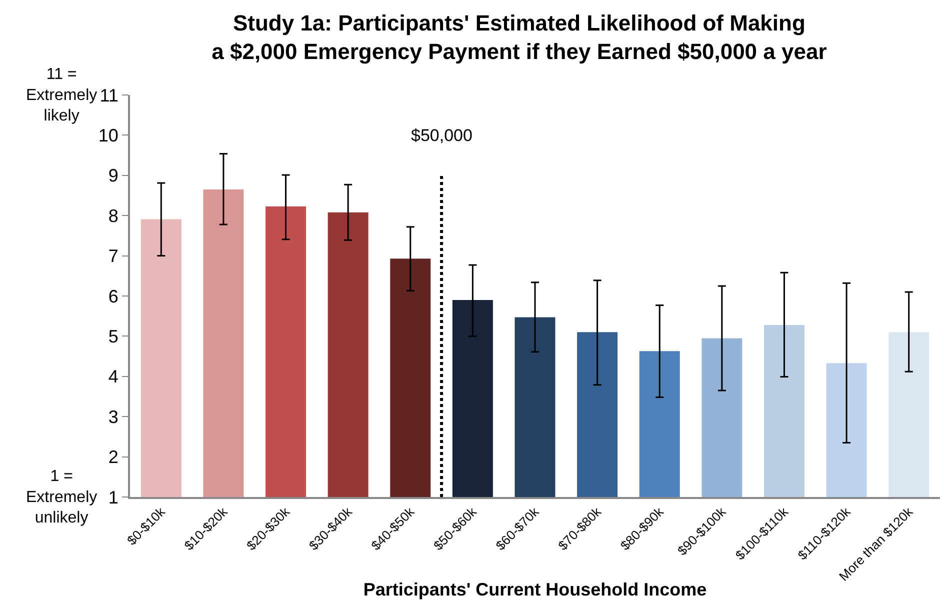 This screenshot has width=944, height=612. I want to click on y-tick-label: 8, so click(113, 216).